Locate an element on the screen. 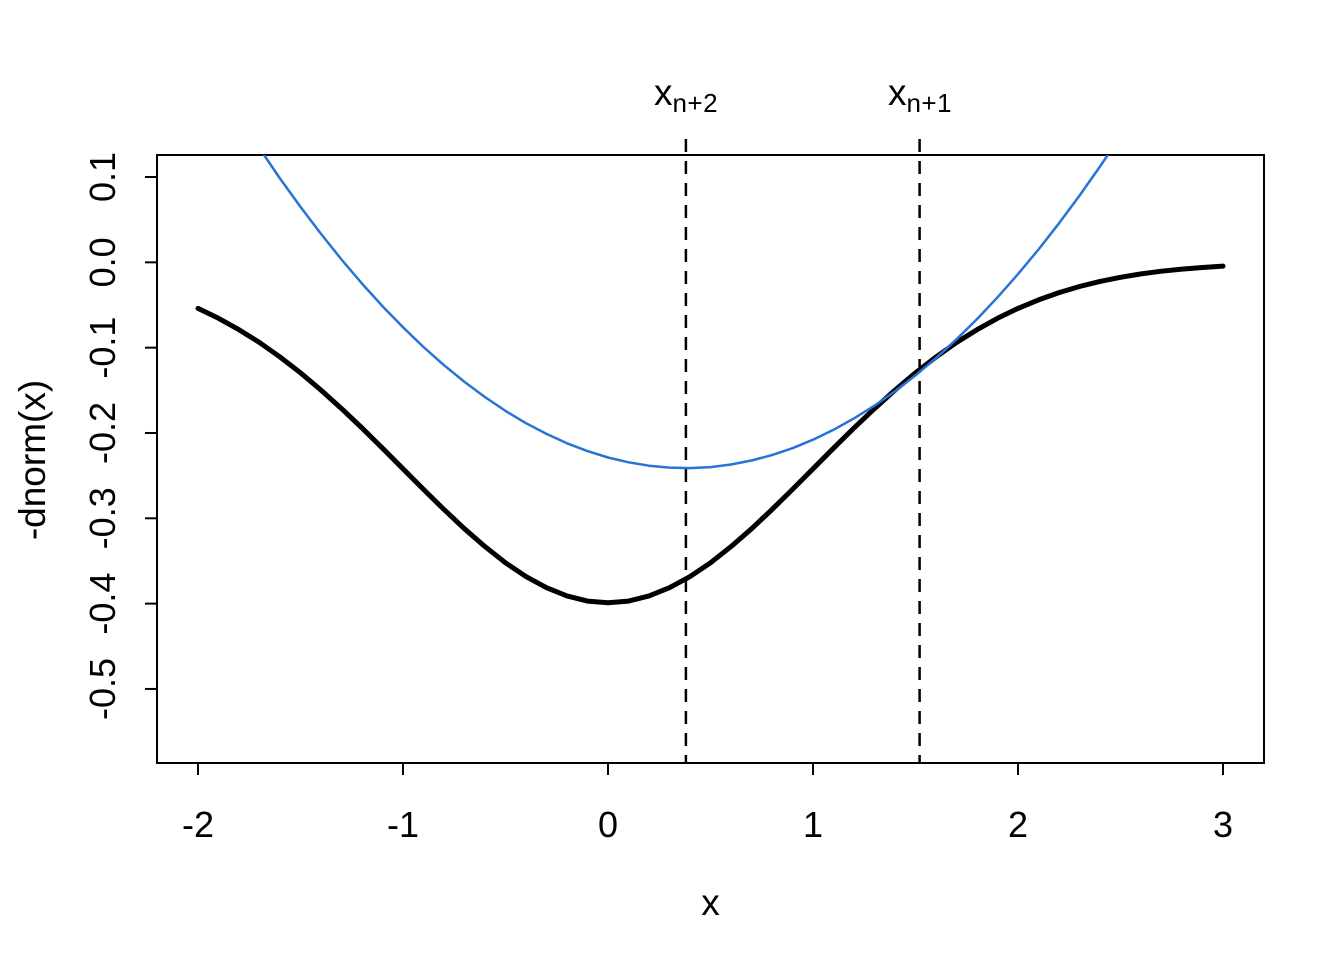 The height and width of the screenshot is (960, 1344). vline-label-x-n-plus-1: xn+1 is located at coordinates (919, 95).